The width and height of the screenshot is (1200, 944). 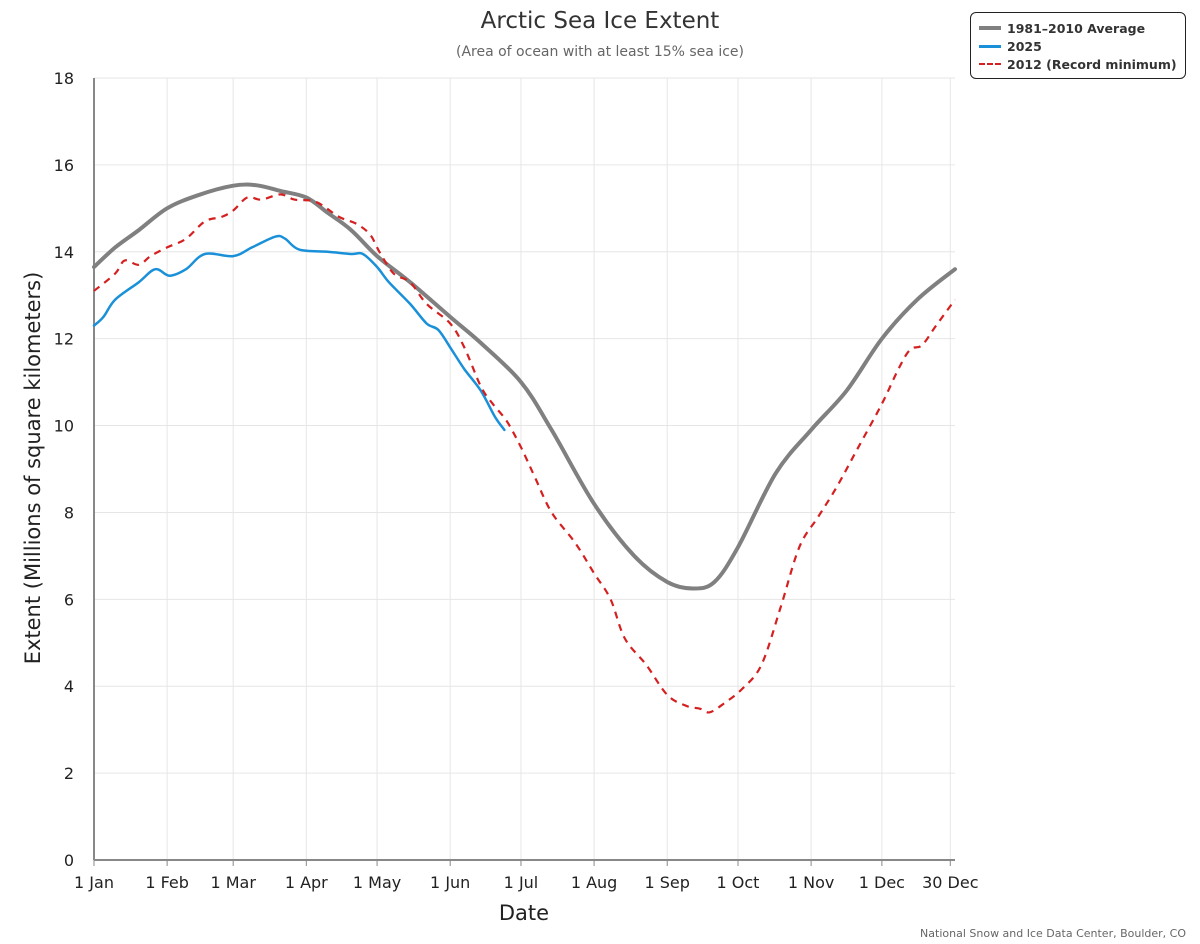 What do you see at coordinates (811, 882) in the screenshot?
I see `x-tick-label: 1 Nov` at bounding box center [811, 882].